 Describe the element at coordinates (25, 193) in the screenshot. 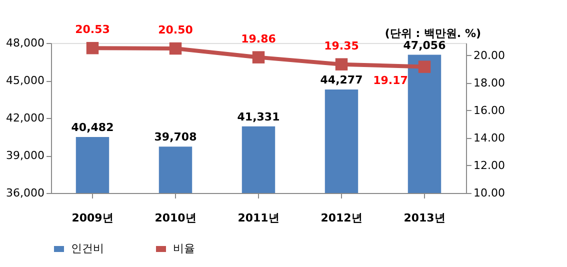

I see `y-tick-label: 36,000` at that location.